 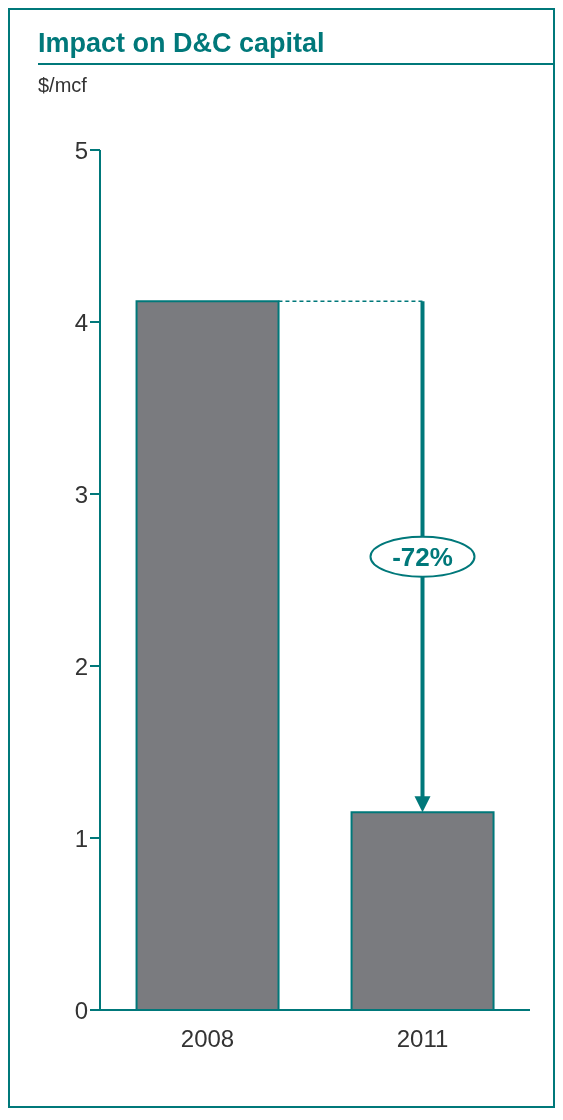 What do you see at coordinates (81, 150) in the screenshot?
I see `y-tick-label: 5` at bounding box center [81, 150].